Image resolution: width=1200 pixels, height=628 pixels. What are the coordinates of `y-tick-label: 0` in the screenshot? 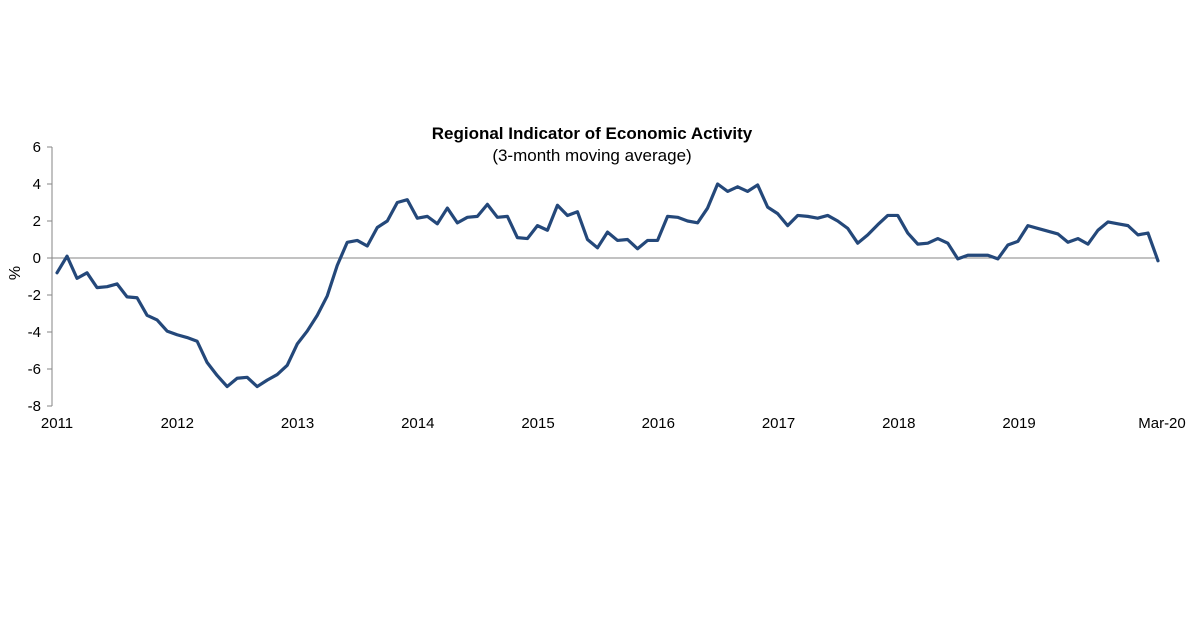 It's located at (37, 258).